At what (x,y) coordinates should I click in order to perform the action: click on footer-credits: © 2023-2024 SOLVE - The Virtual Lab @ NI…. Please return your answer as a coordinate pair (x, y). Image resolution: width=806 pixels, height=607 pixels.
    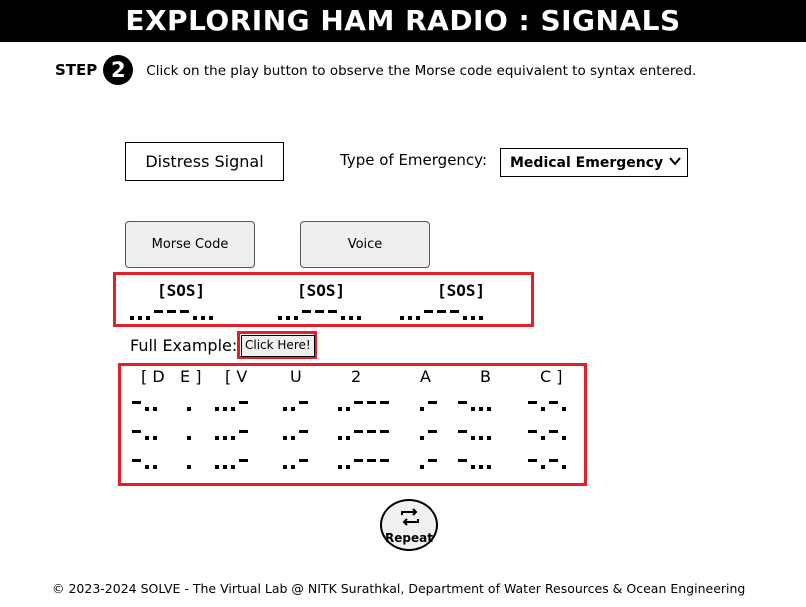
    Looking at the image, I should click on (399, 588).